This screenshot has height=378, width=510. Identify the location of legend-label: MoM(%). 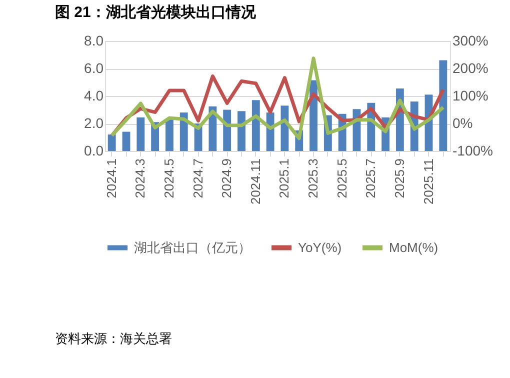
(413, 247).